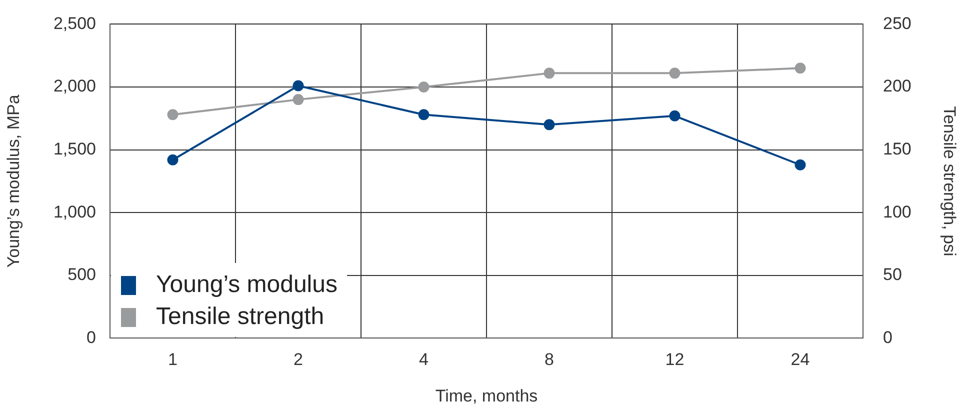  I want to click on legend-label: Tensile strength, so click(240, 317).